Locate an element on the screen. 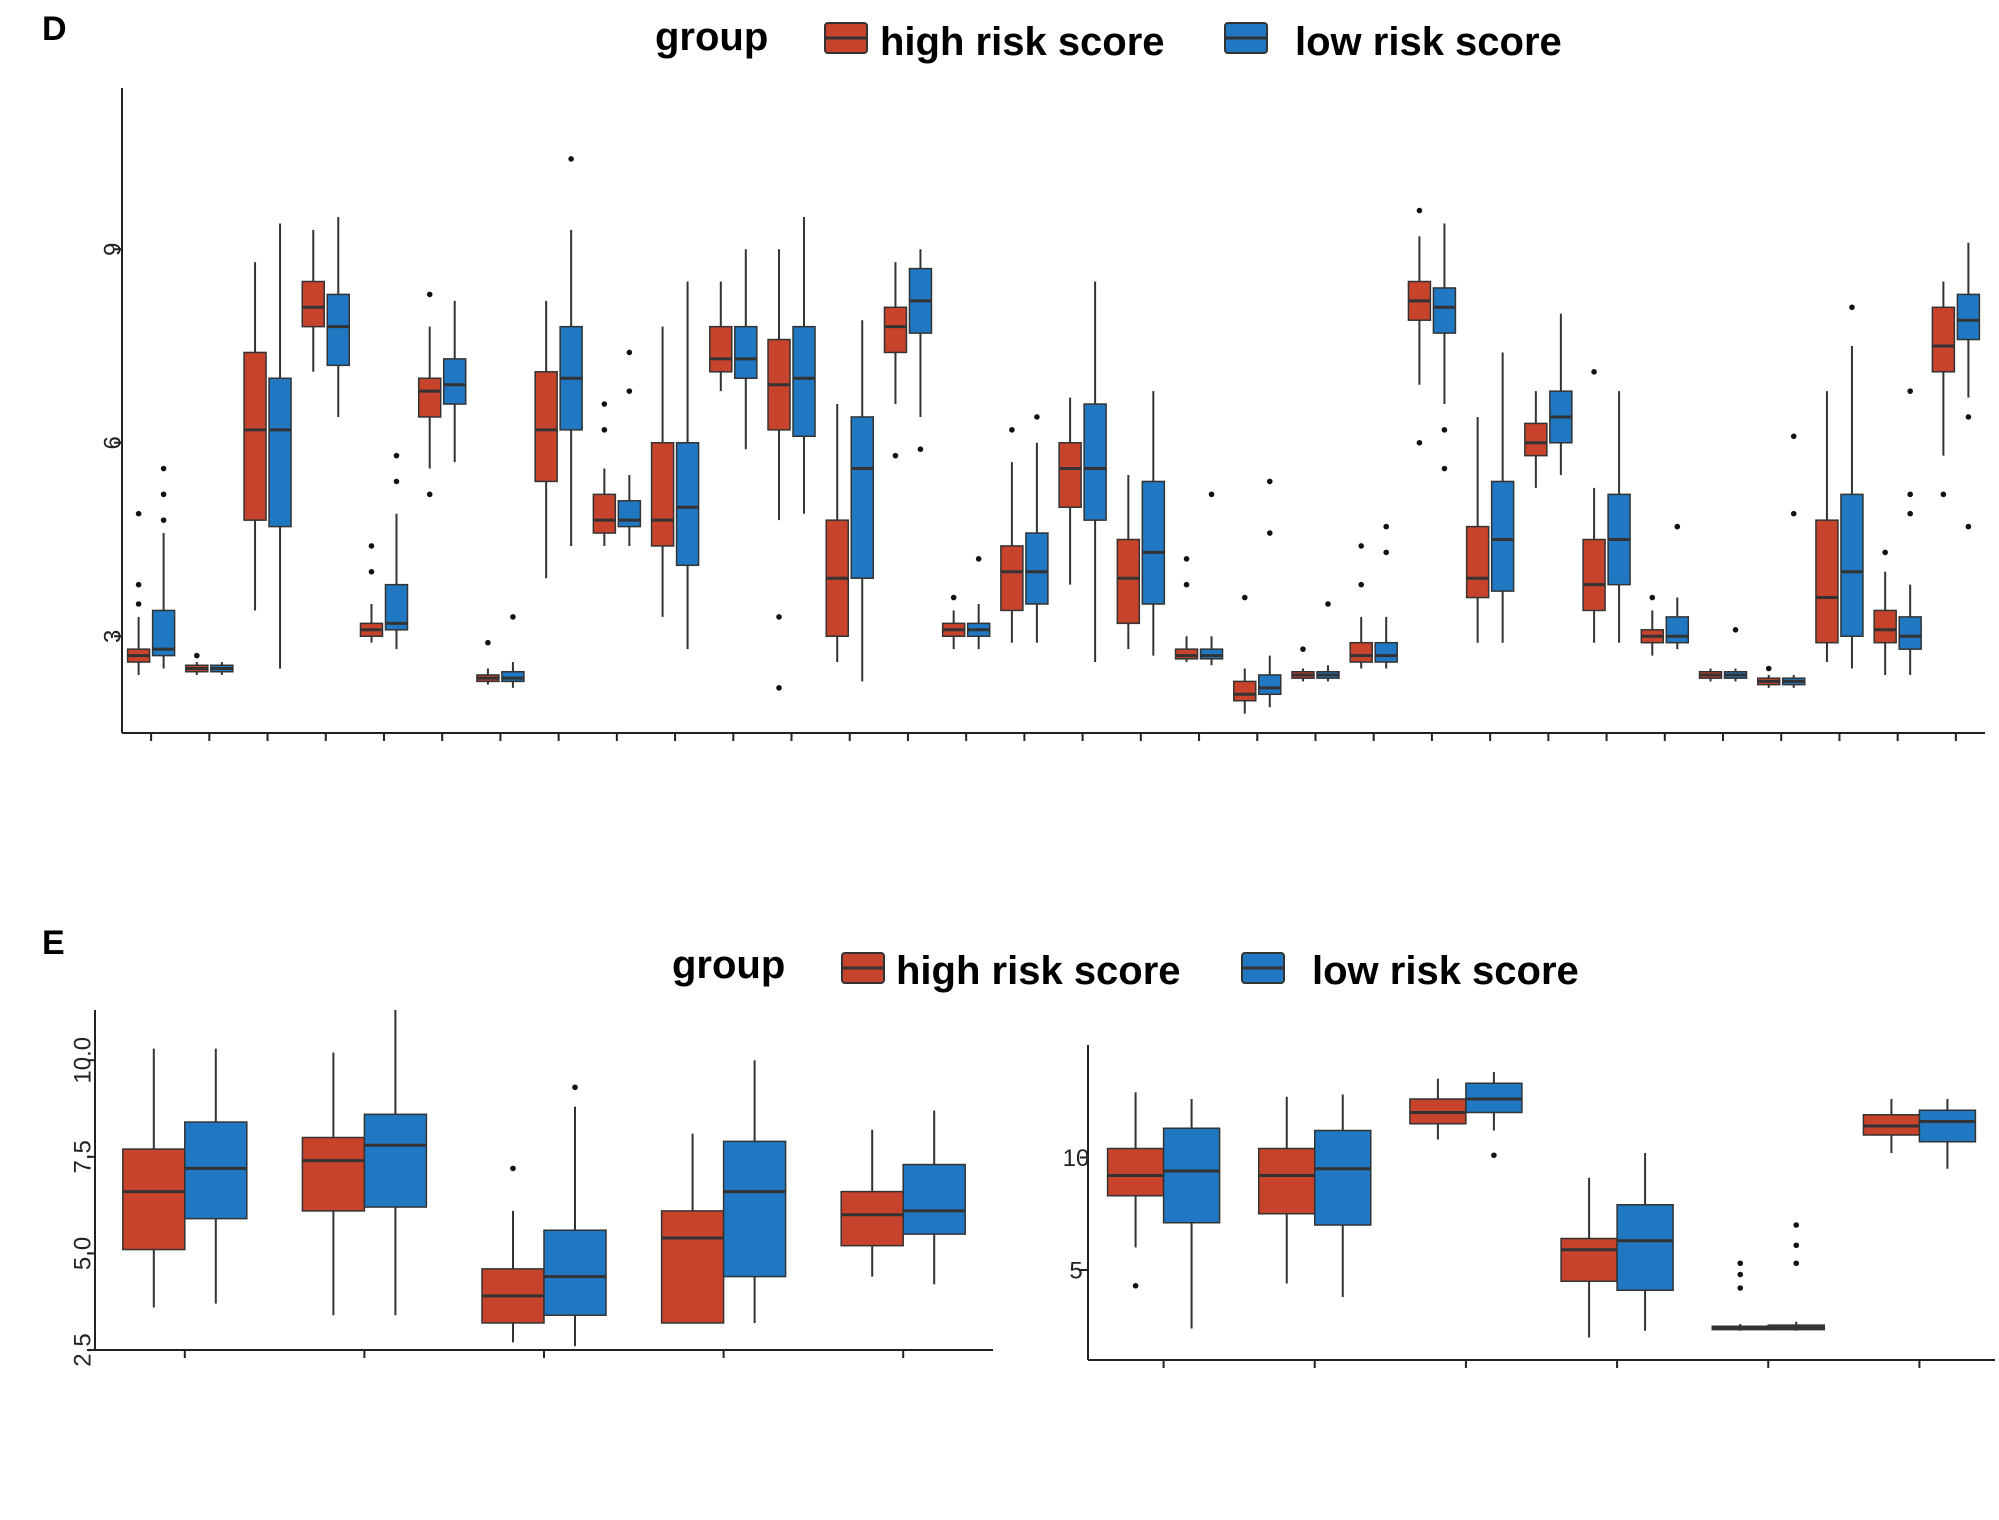  box-high-pdcd1lg2 is located at coordinates (1361, 606).